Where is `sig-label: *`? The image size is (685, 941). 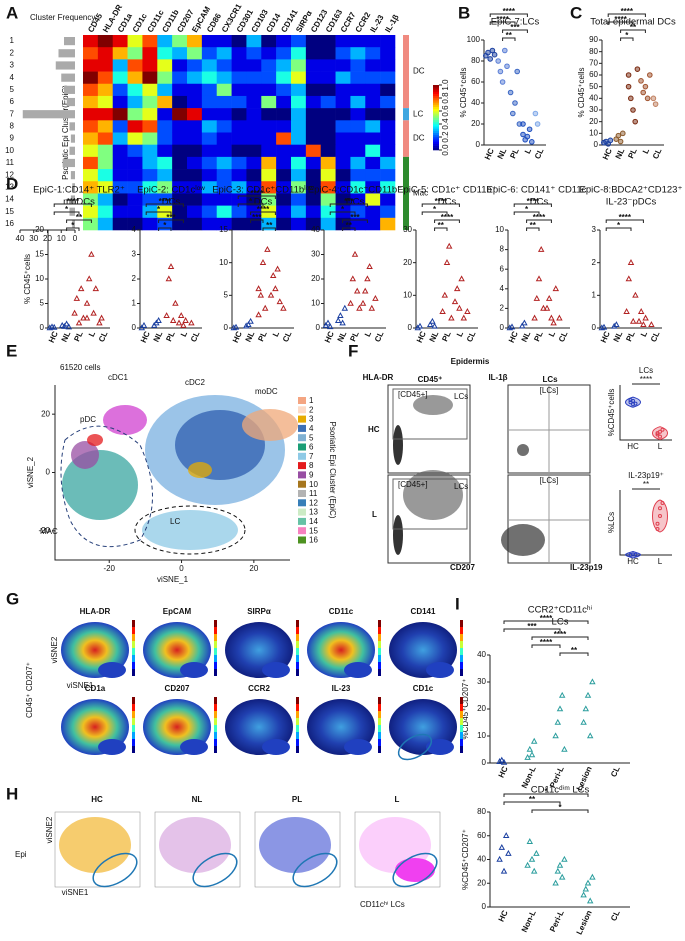
sig-label: * is located at coordinates (73, 225).